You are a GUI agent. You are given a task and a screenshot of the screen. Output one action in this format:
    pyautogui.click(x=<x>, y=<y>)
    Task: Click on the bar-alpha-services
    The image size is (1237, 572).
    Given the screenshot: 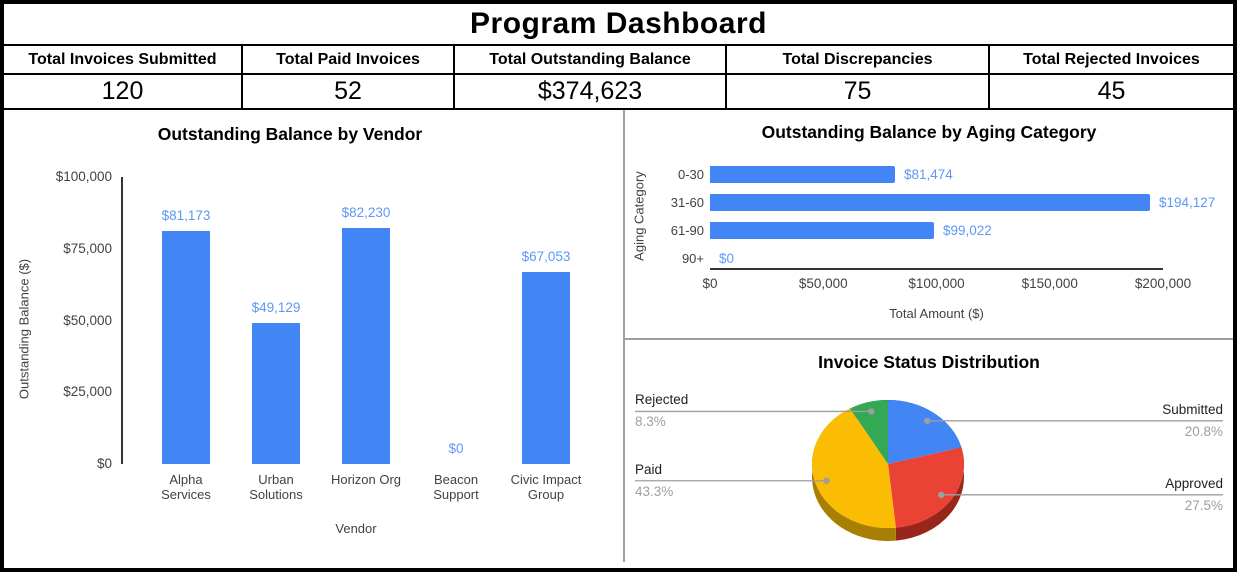 What is the action you would take?
    pyautogui.click(x=186, y=347)
    